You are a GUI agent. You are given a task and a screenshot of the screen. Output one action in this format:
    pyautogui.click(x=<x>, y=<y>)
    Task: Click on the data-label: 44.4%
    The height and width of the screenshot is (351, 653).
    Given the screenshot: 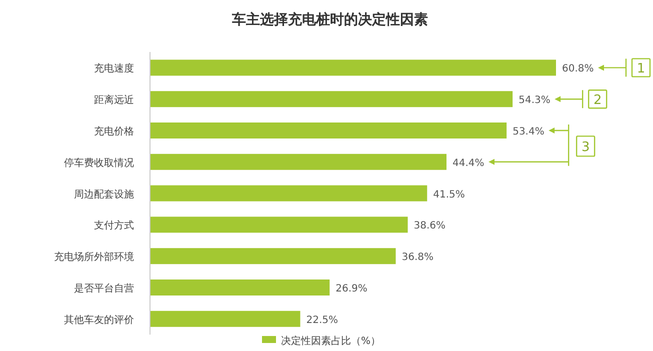 What is the action you would take?
    pyautogui.click(x=468, y=163)
    